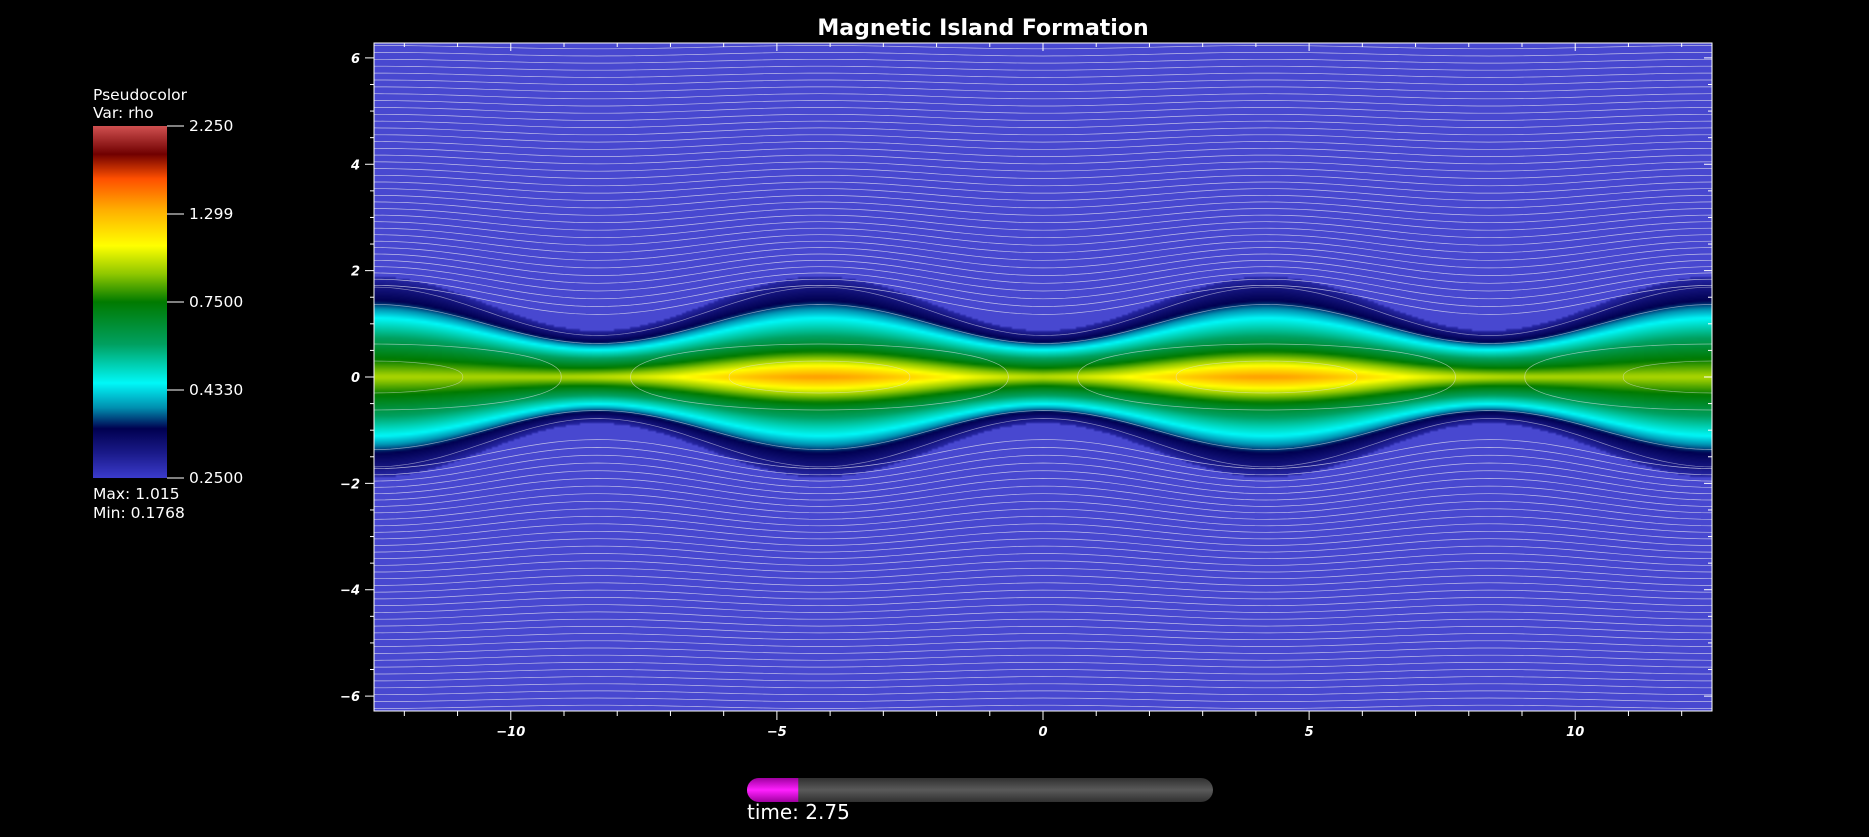  I want to click on x-tick-label: 10, so click(1575, 732).